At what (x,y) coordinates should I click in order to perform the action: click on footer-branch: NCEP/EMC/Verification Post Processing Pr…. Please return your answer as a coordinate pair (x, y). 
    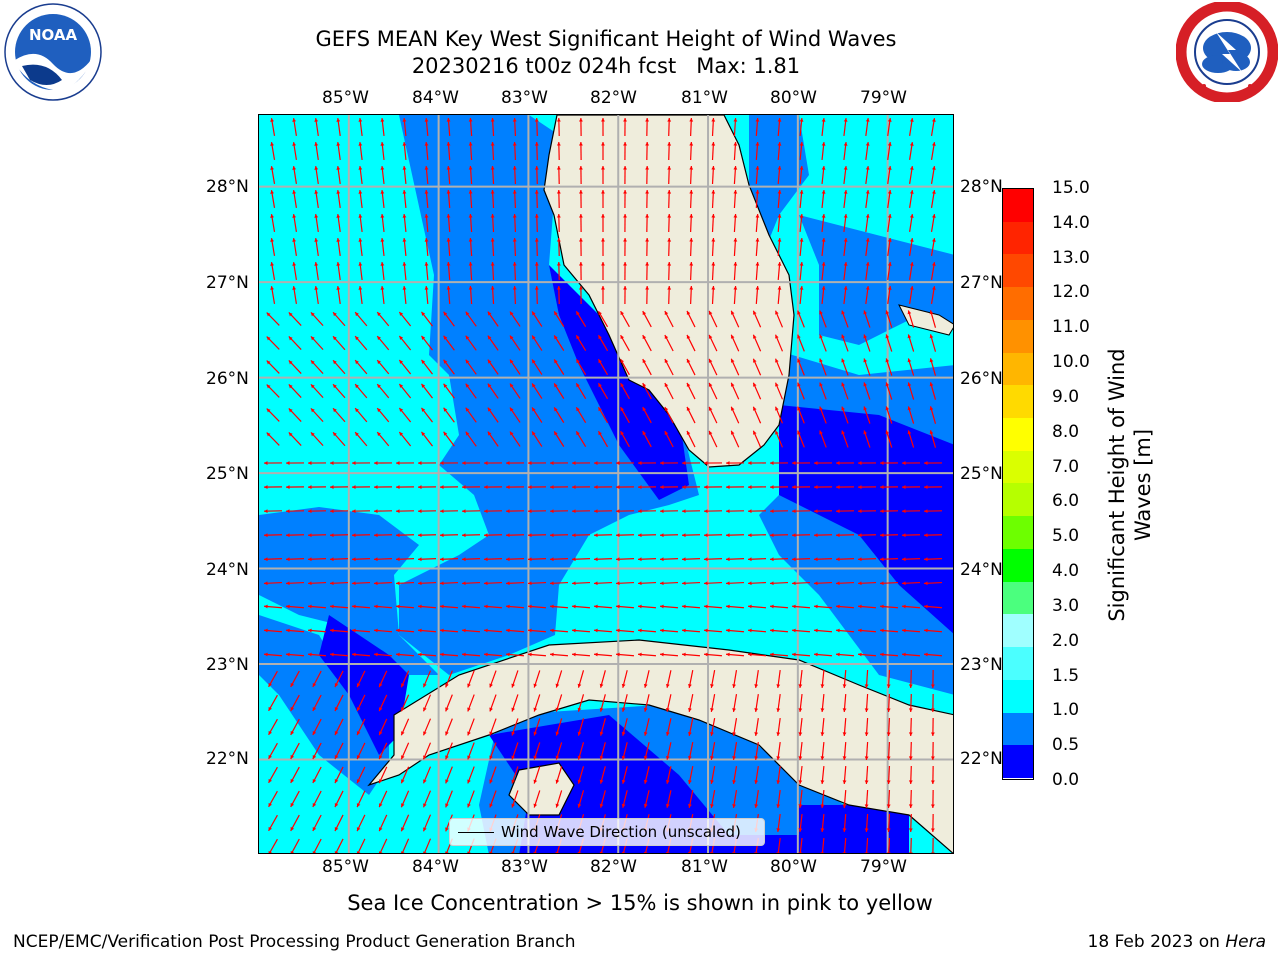
    Looking at the image, I should click on (294, 942).